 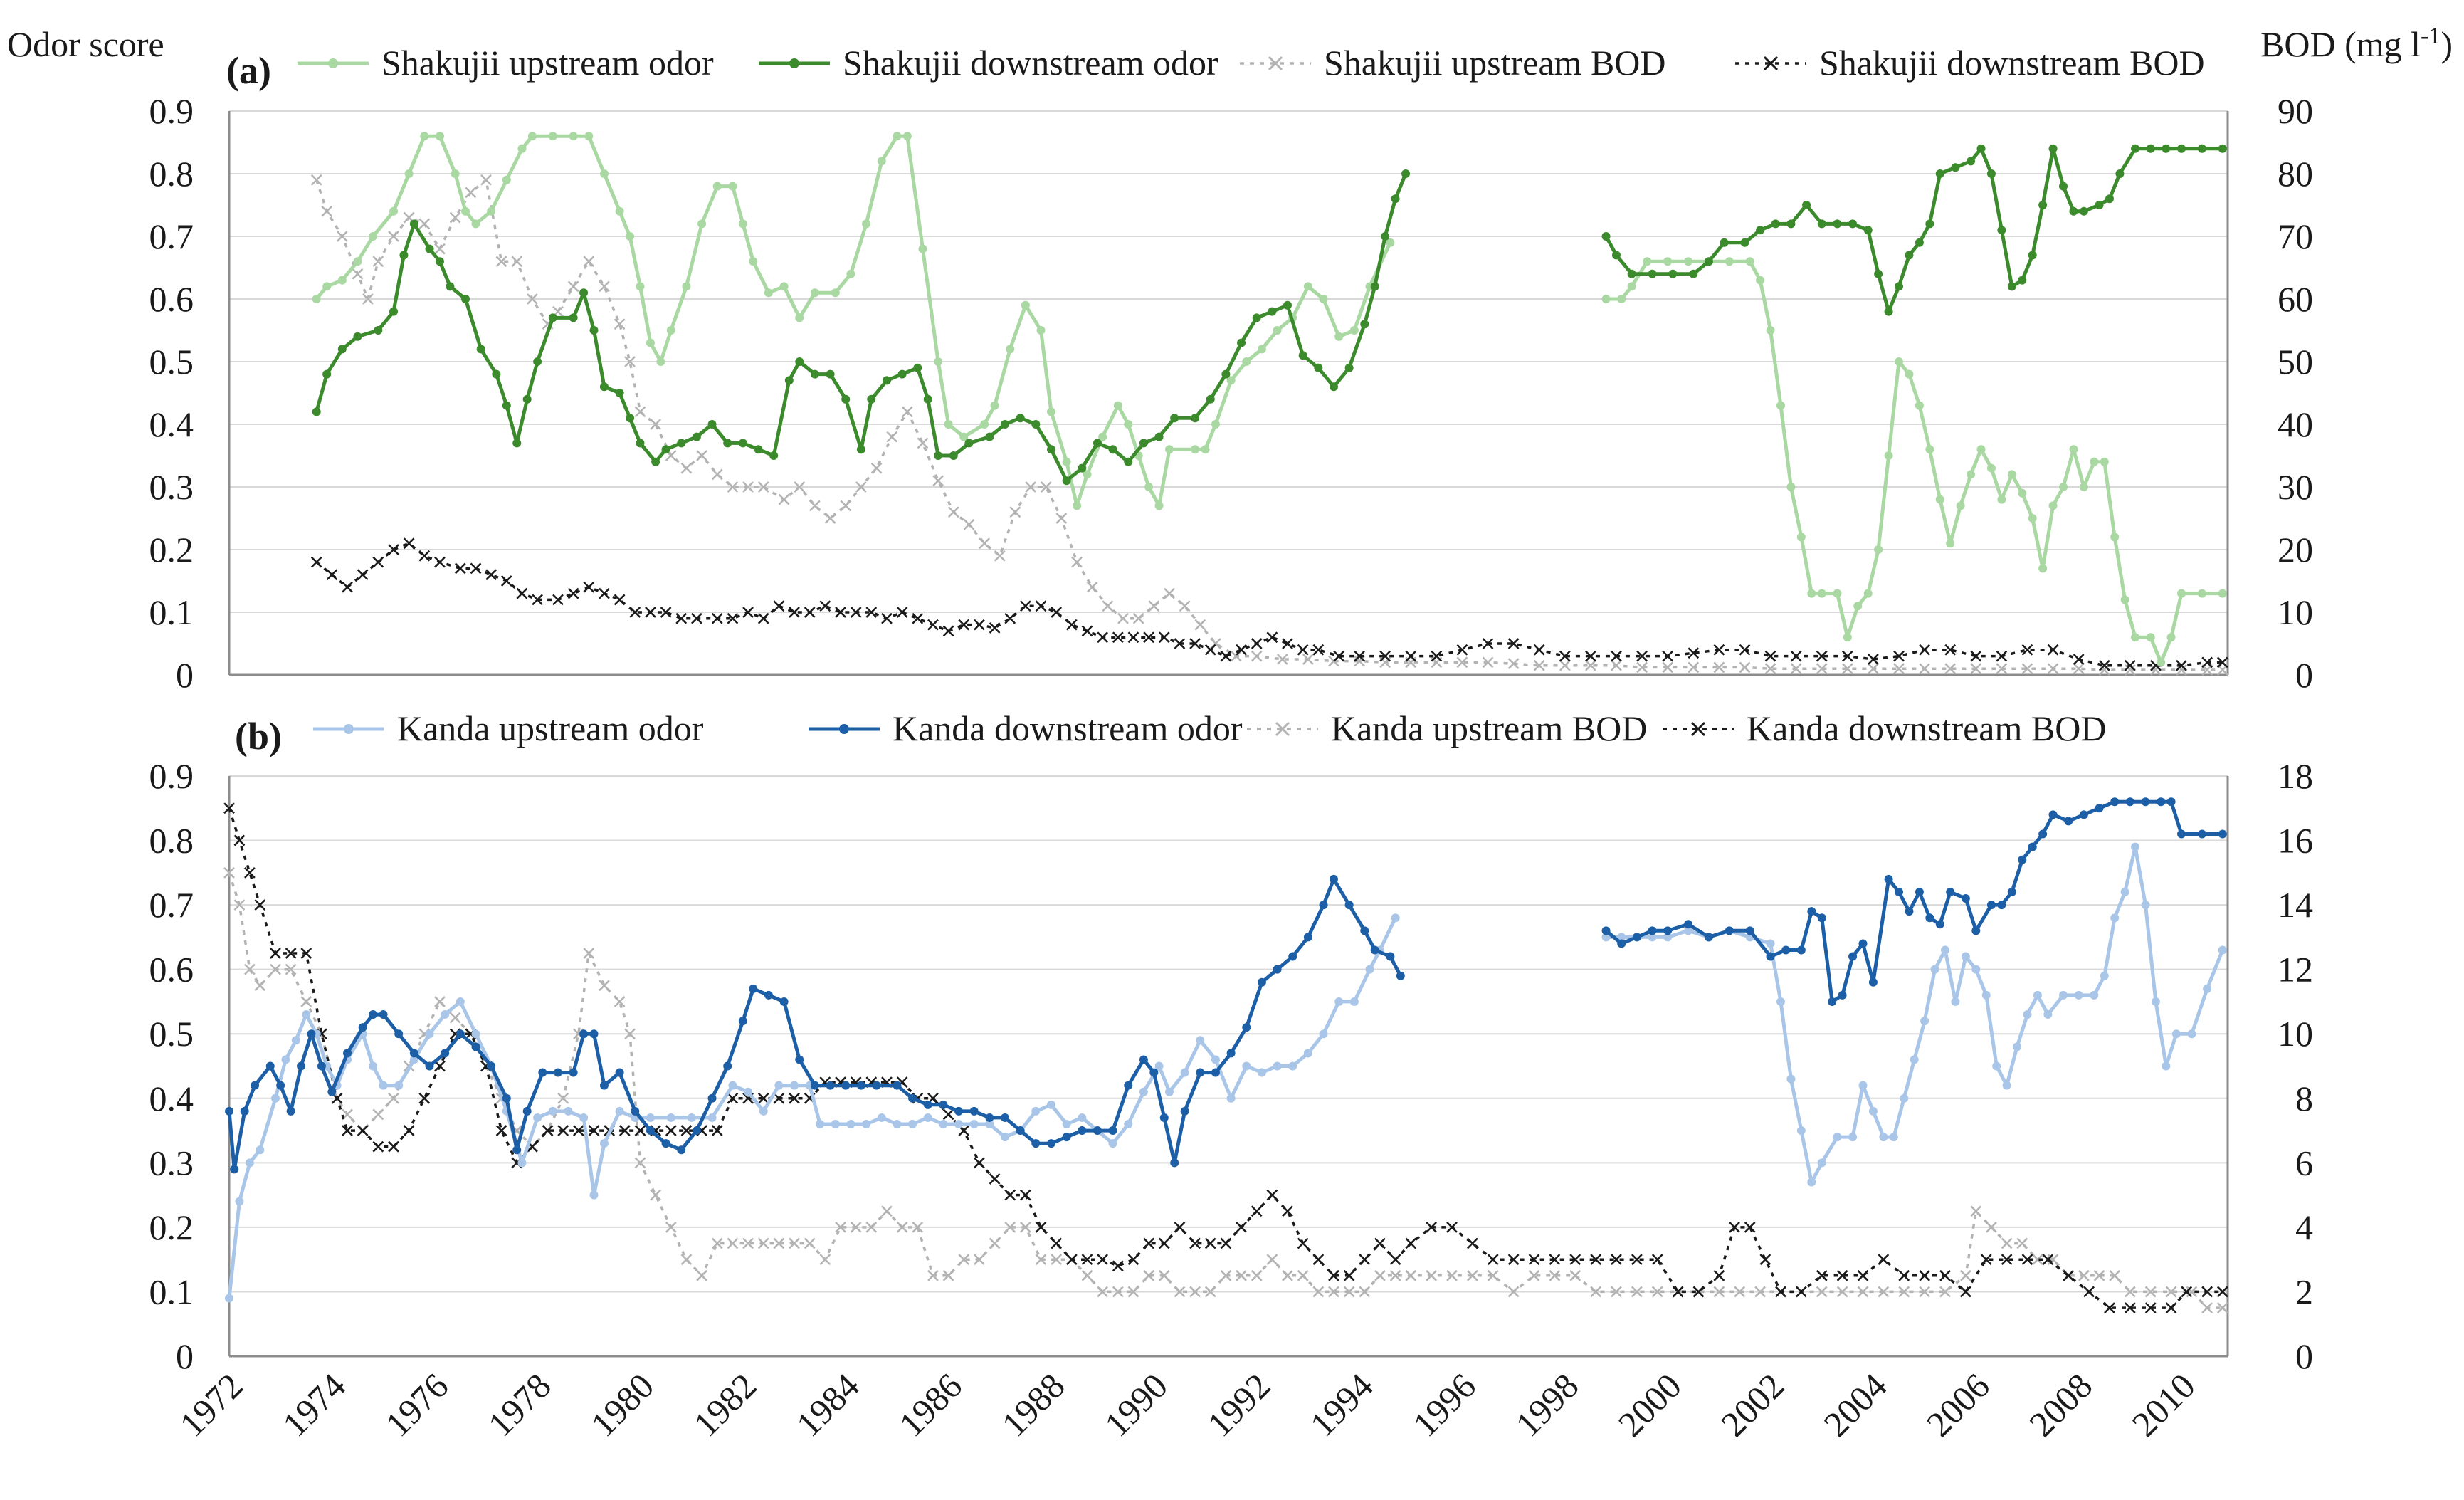 I want to click on y-tick-right: 0, so click(x=2304, y=675).